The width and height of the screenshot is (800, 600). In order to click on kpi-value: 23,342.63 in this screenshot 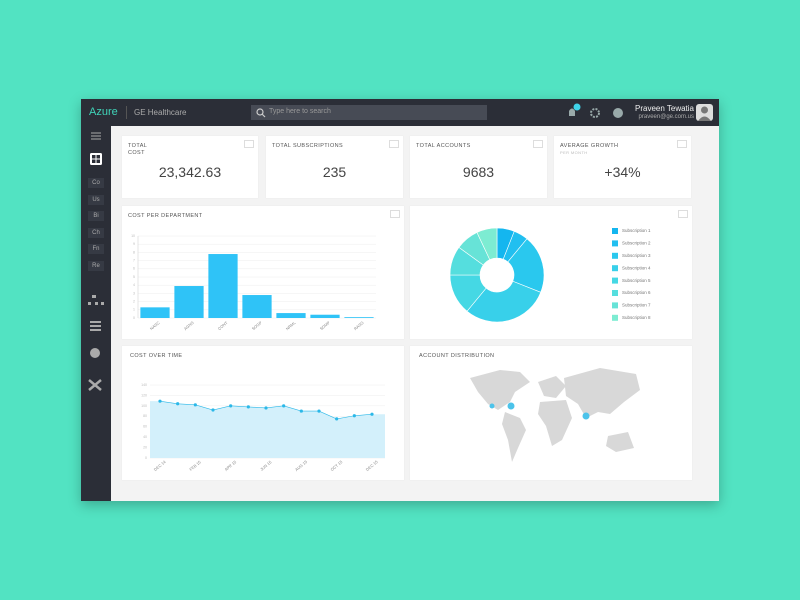, I will do `click(190, 172)`.